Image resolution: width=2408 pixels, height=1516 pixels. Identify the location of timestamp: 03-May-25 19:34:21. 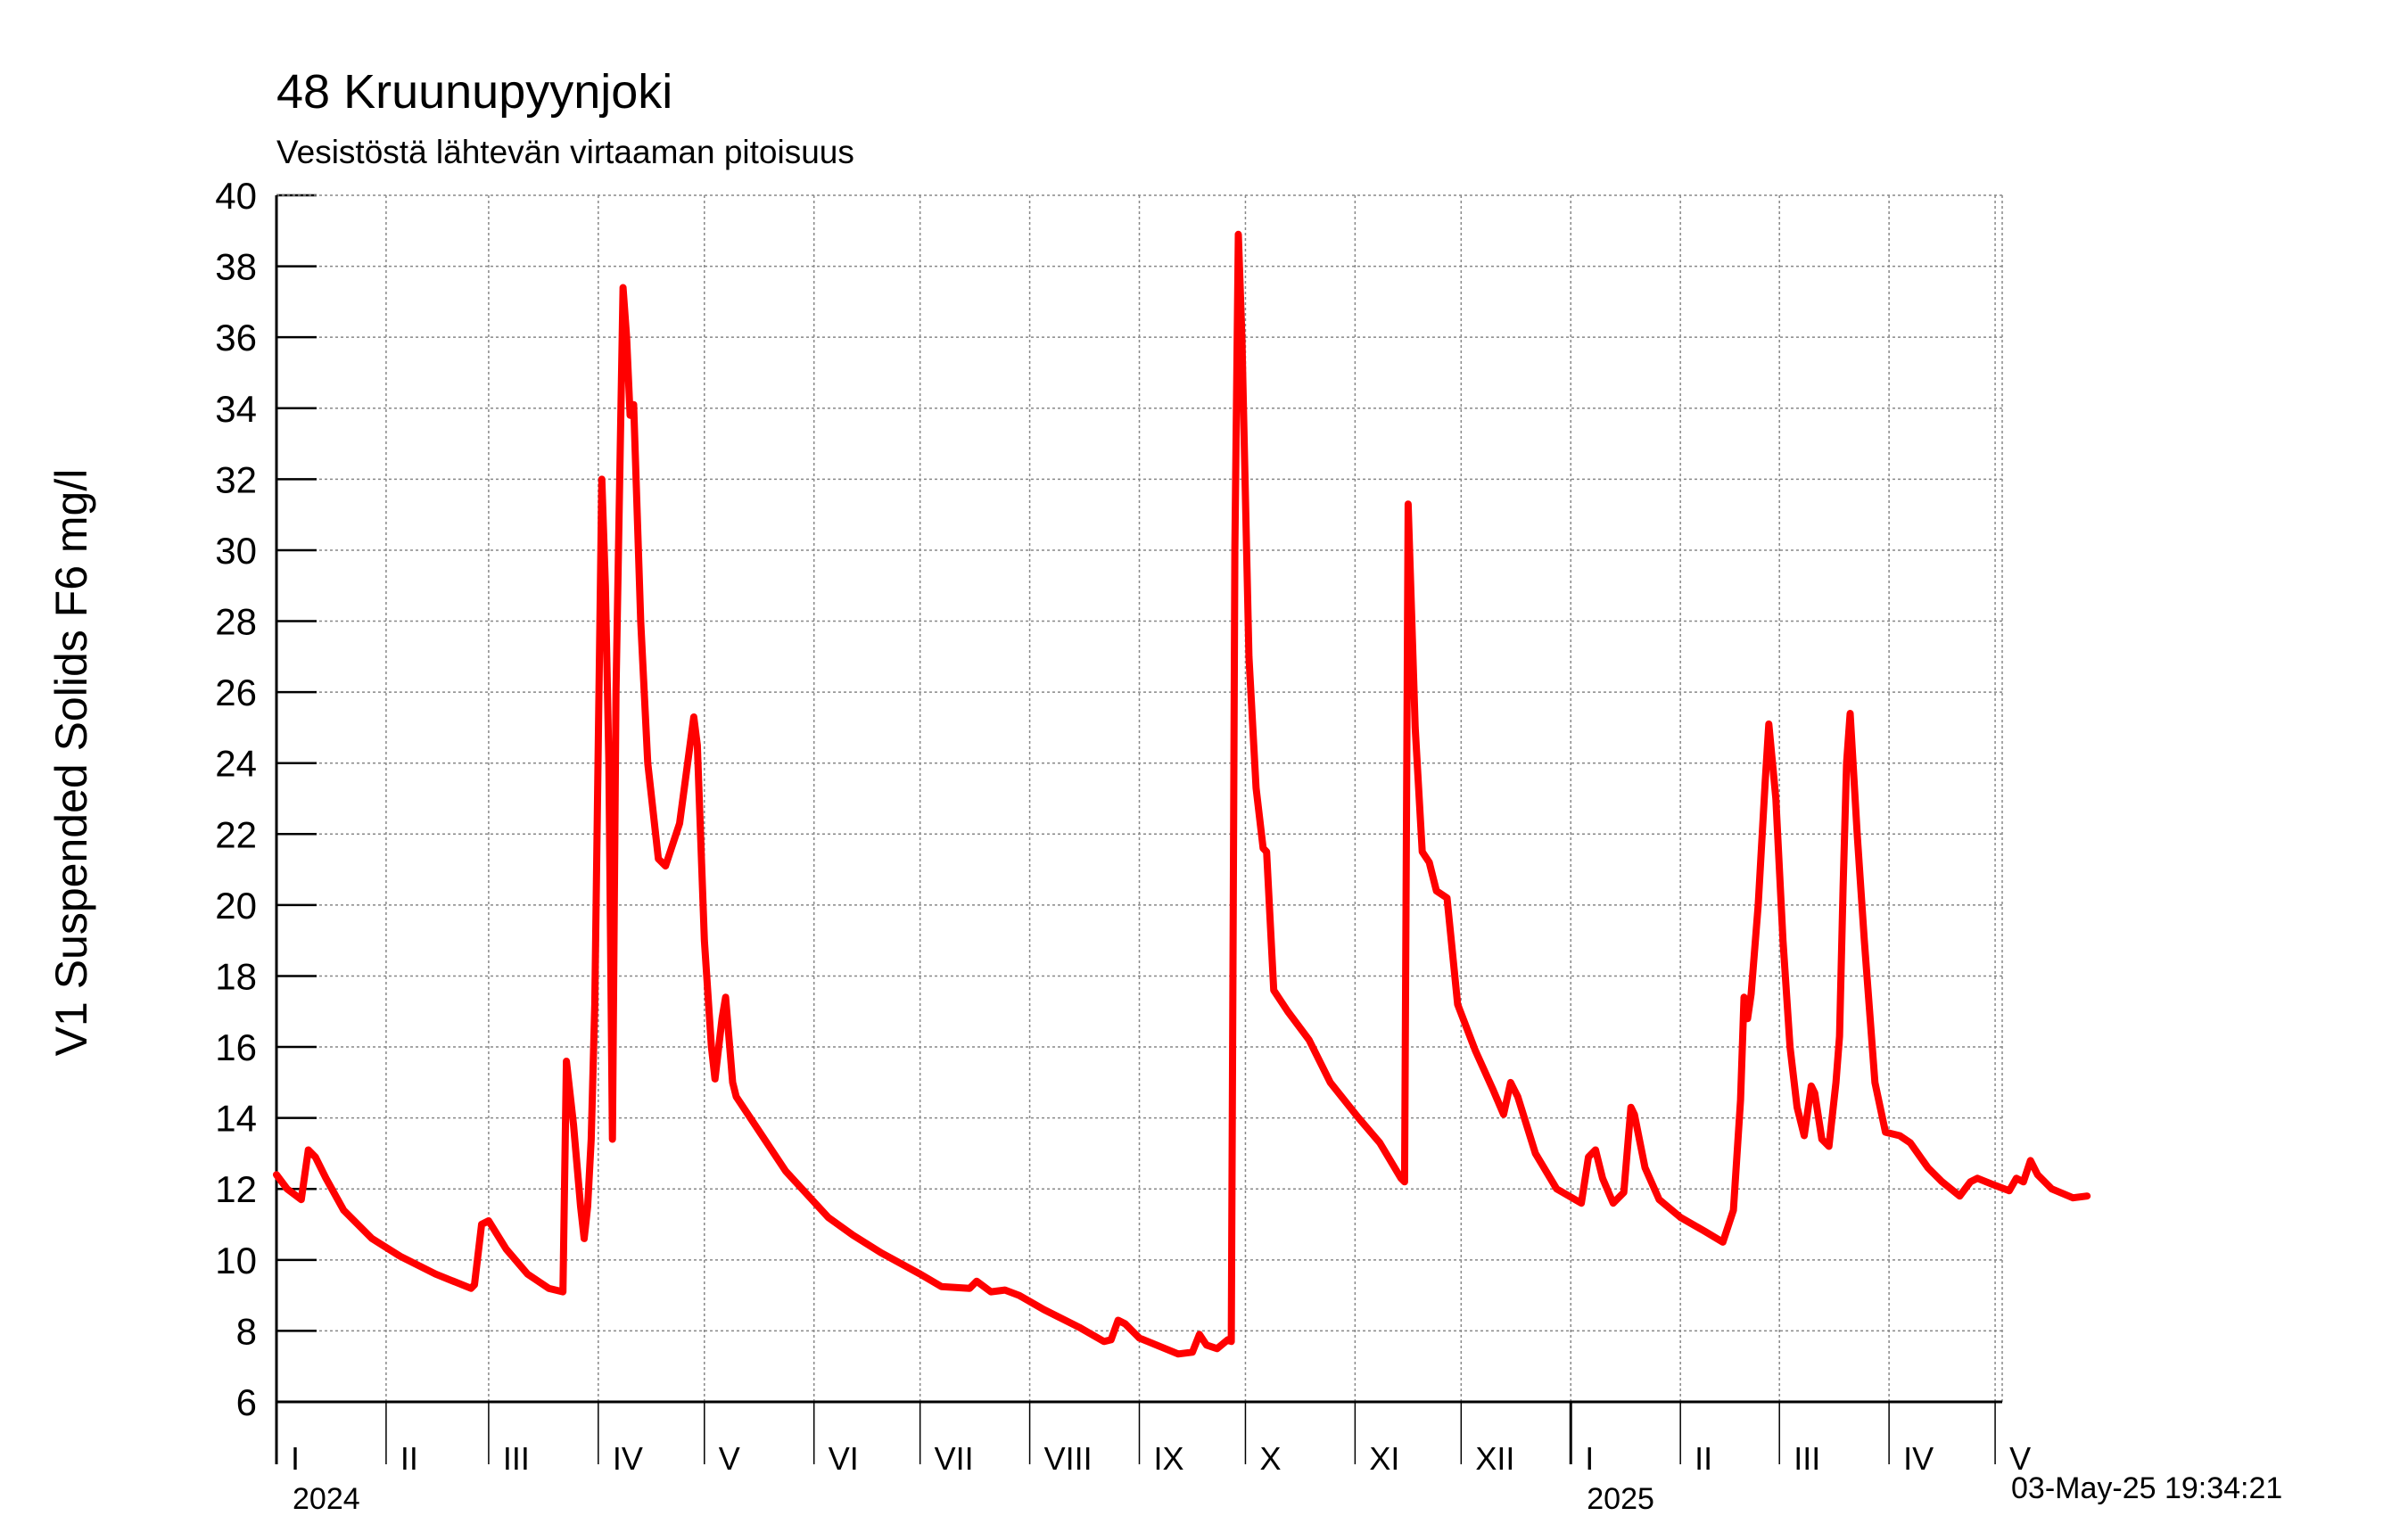
(2147, 1488).